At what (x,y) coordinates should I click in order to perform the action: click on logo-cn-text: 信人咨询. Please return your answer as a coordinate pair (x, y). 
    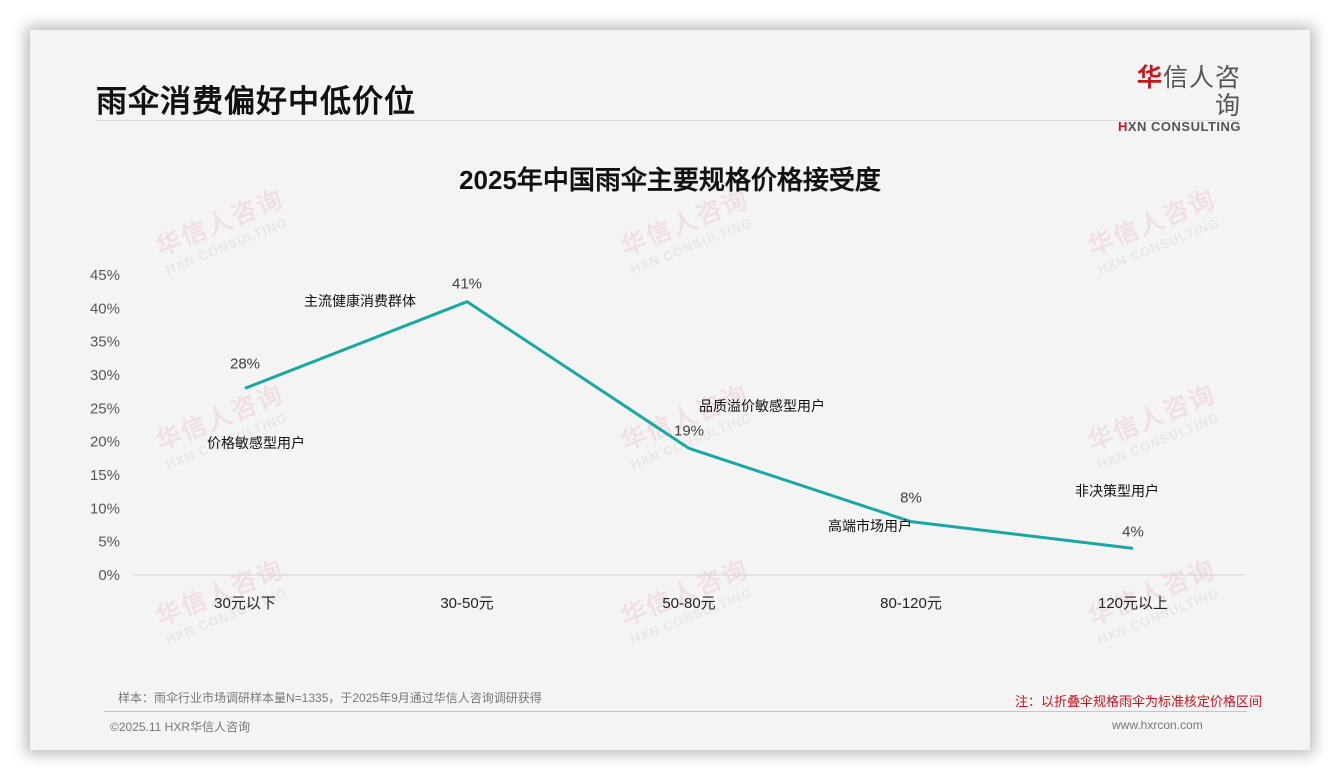
    Looking at the image, I should click on (1201, 92).